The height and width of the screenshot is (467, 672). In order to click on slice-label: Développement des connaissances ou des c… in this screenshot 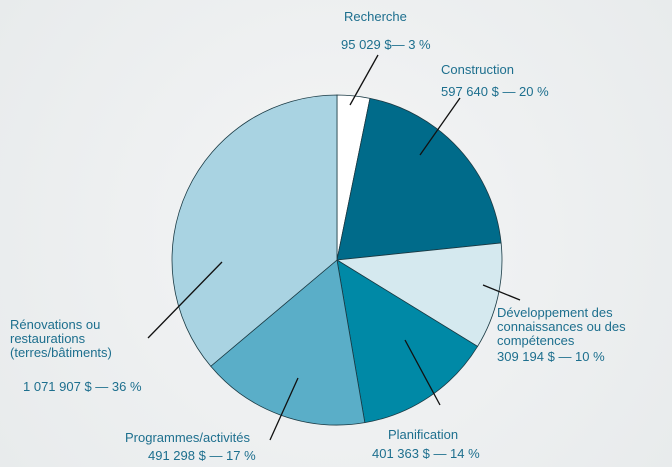, I will do `click(561, 326)`.